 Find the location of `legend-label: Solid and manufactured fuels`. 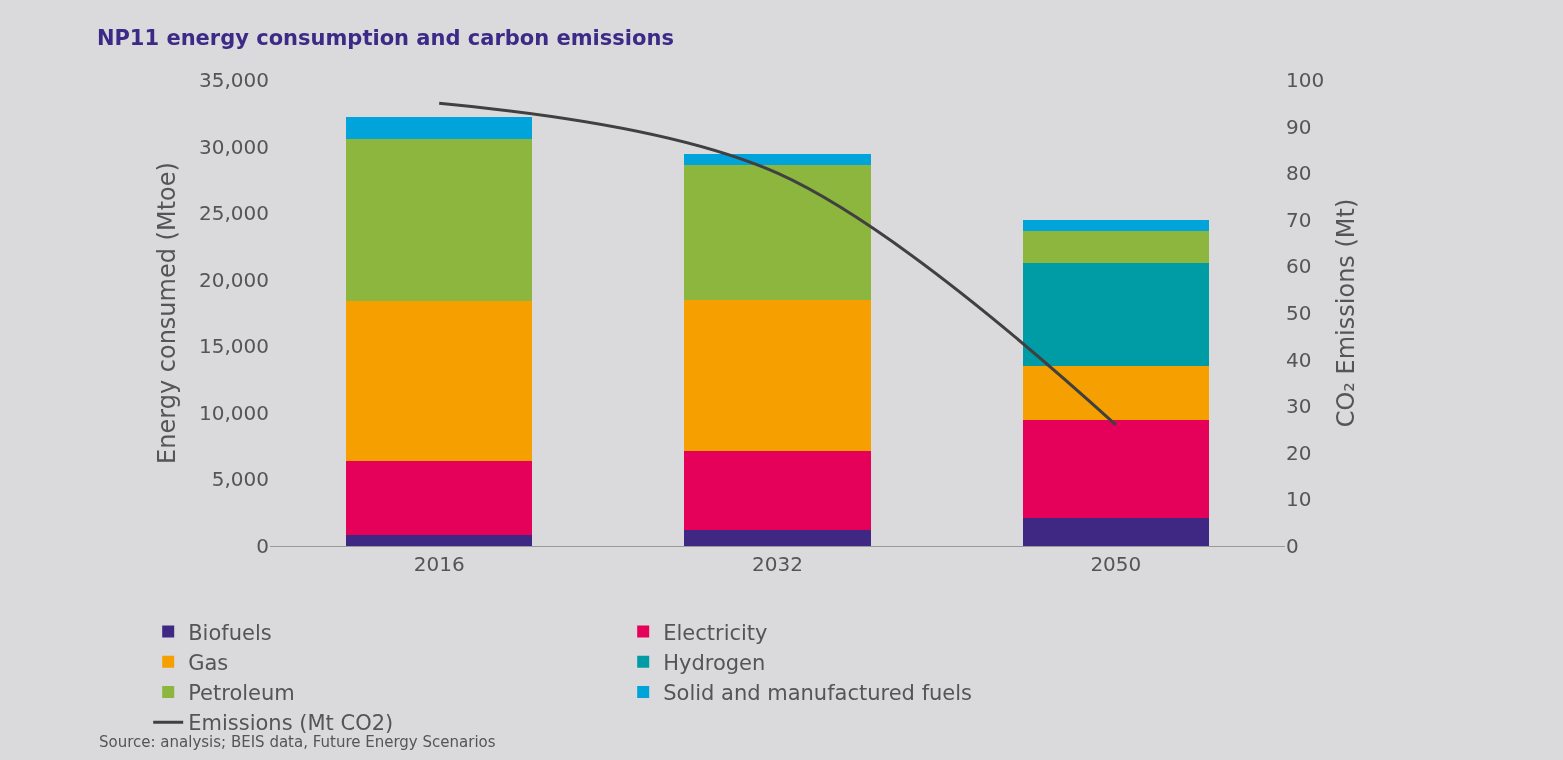

legend-label: Solid and manufactured fuels is located at coordinates (818, 693).